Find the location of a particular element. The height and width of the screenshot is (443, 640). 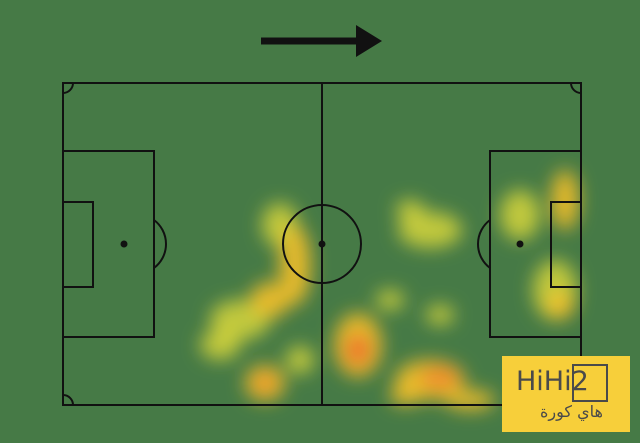

logo-sub-text: هاي كورة is located at coordinates (571, 411).